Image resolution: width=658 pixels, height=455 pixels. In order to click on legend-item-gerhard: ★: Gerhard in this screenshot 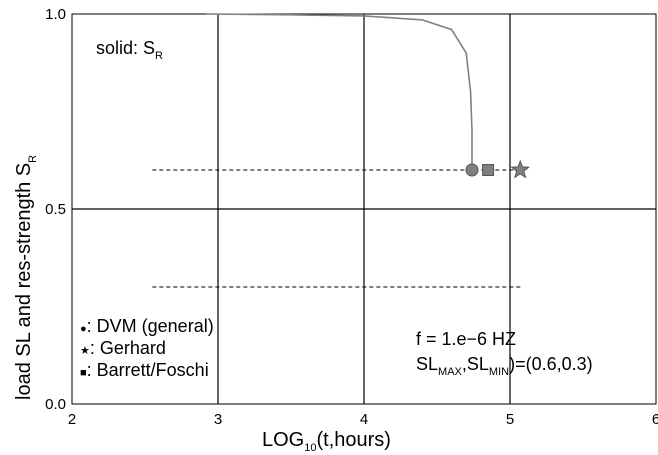, I will do `click(123, 348)`.